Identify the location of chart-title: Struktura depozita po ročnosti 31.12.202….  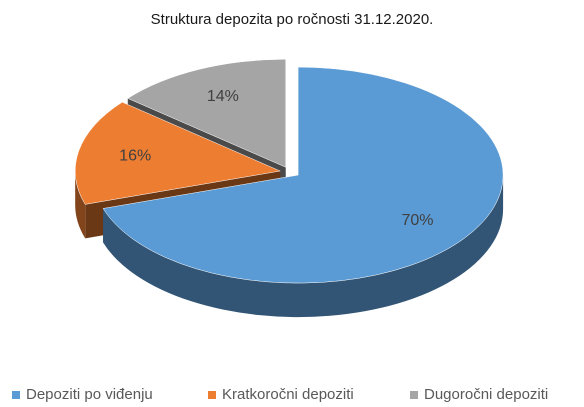
(292, 19).